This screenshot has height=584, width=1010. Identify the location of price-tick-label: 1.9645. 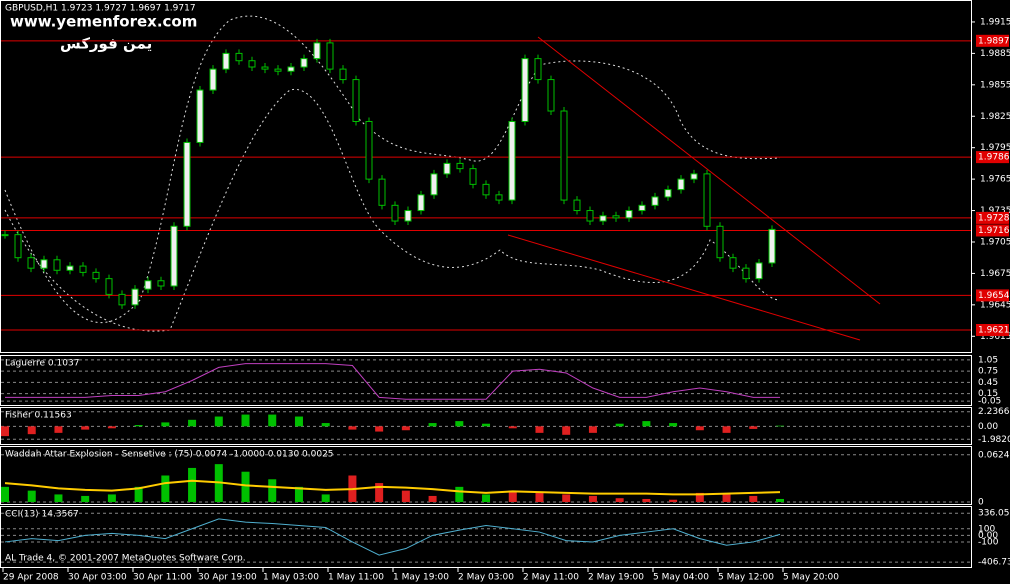
(995, 305).